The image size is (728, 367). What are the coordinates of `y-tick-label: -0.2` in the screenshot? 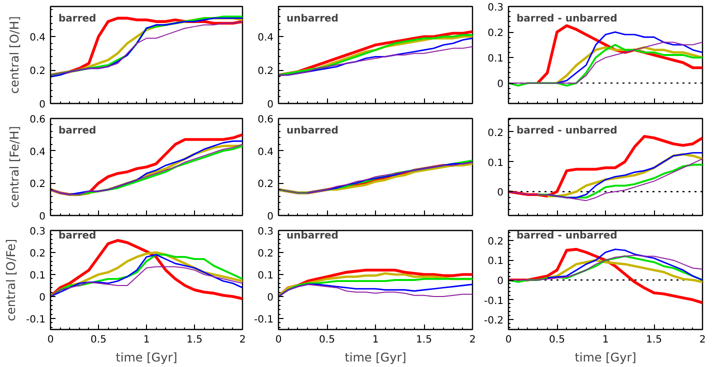 It's located at (494, 321).